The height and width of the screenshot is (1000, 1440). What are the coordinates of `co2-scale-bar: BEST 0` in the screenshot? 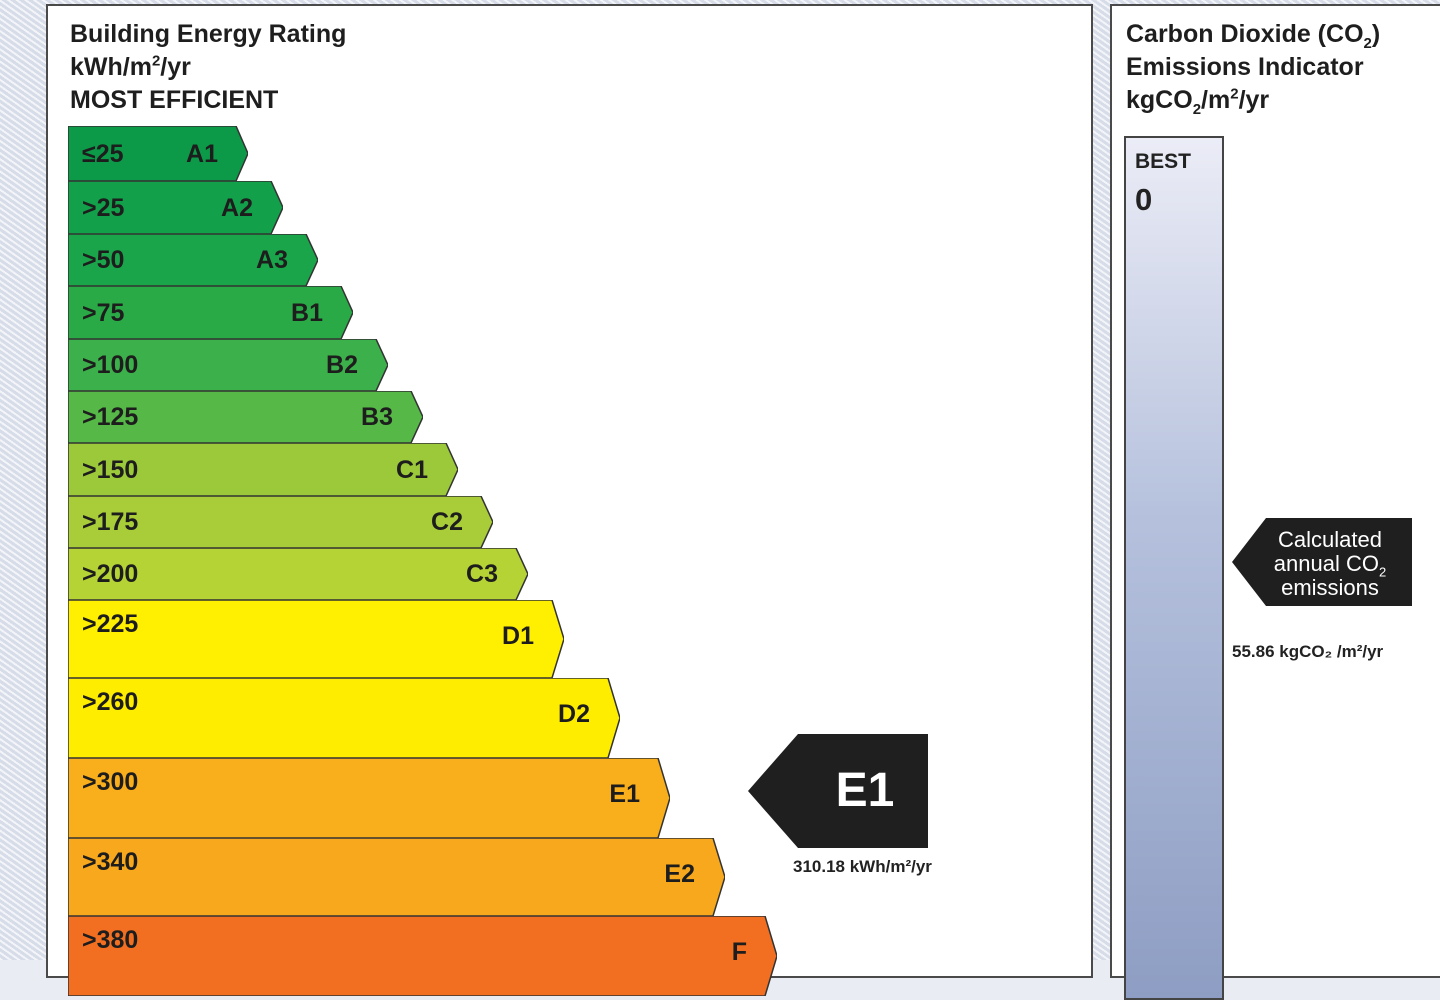 It's located at (1174, 568).